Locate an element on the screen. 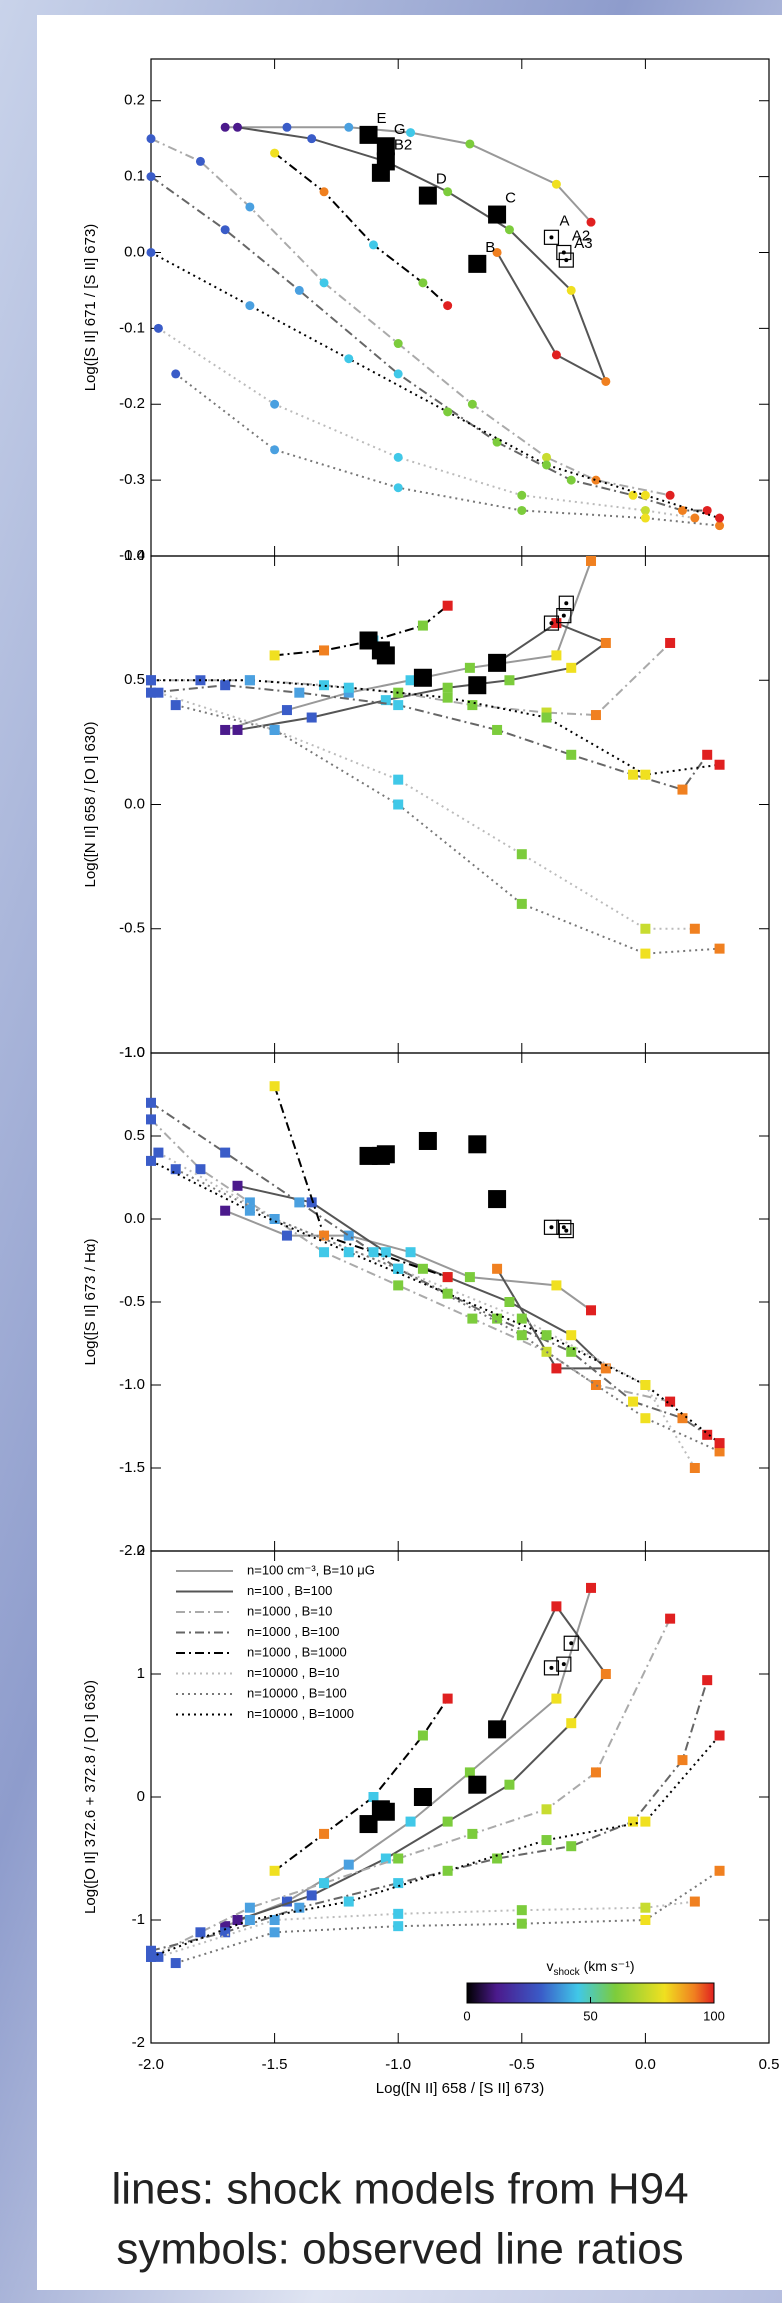 The width and height of the screenshot is (782, 2308). caption: symbols: observed line ratios is located at coordinates (399, 2249).